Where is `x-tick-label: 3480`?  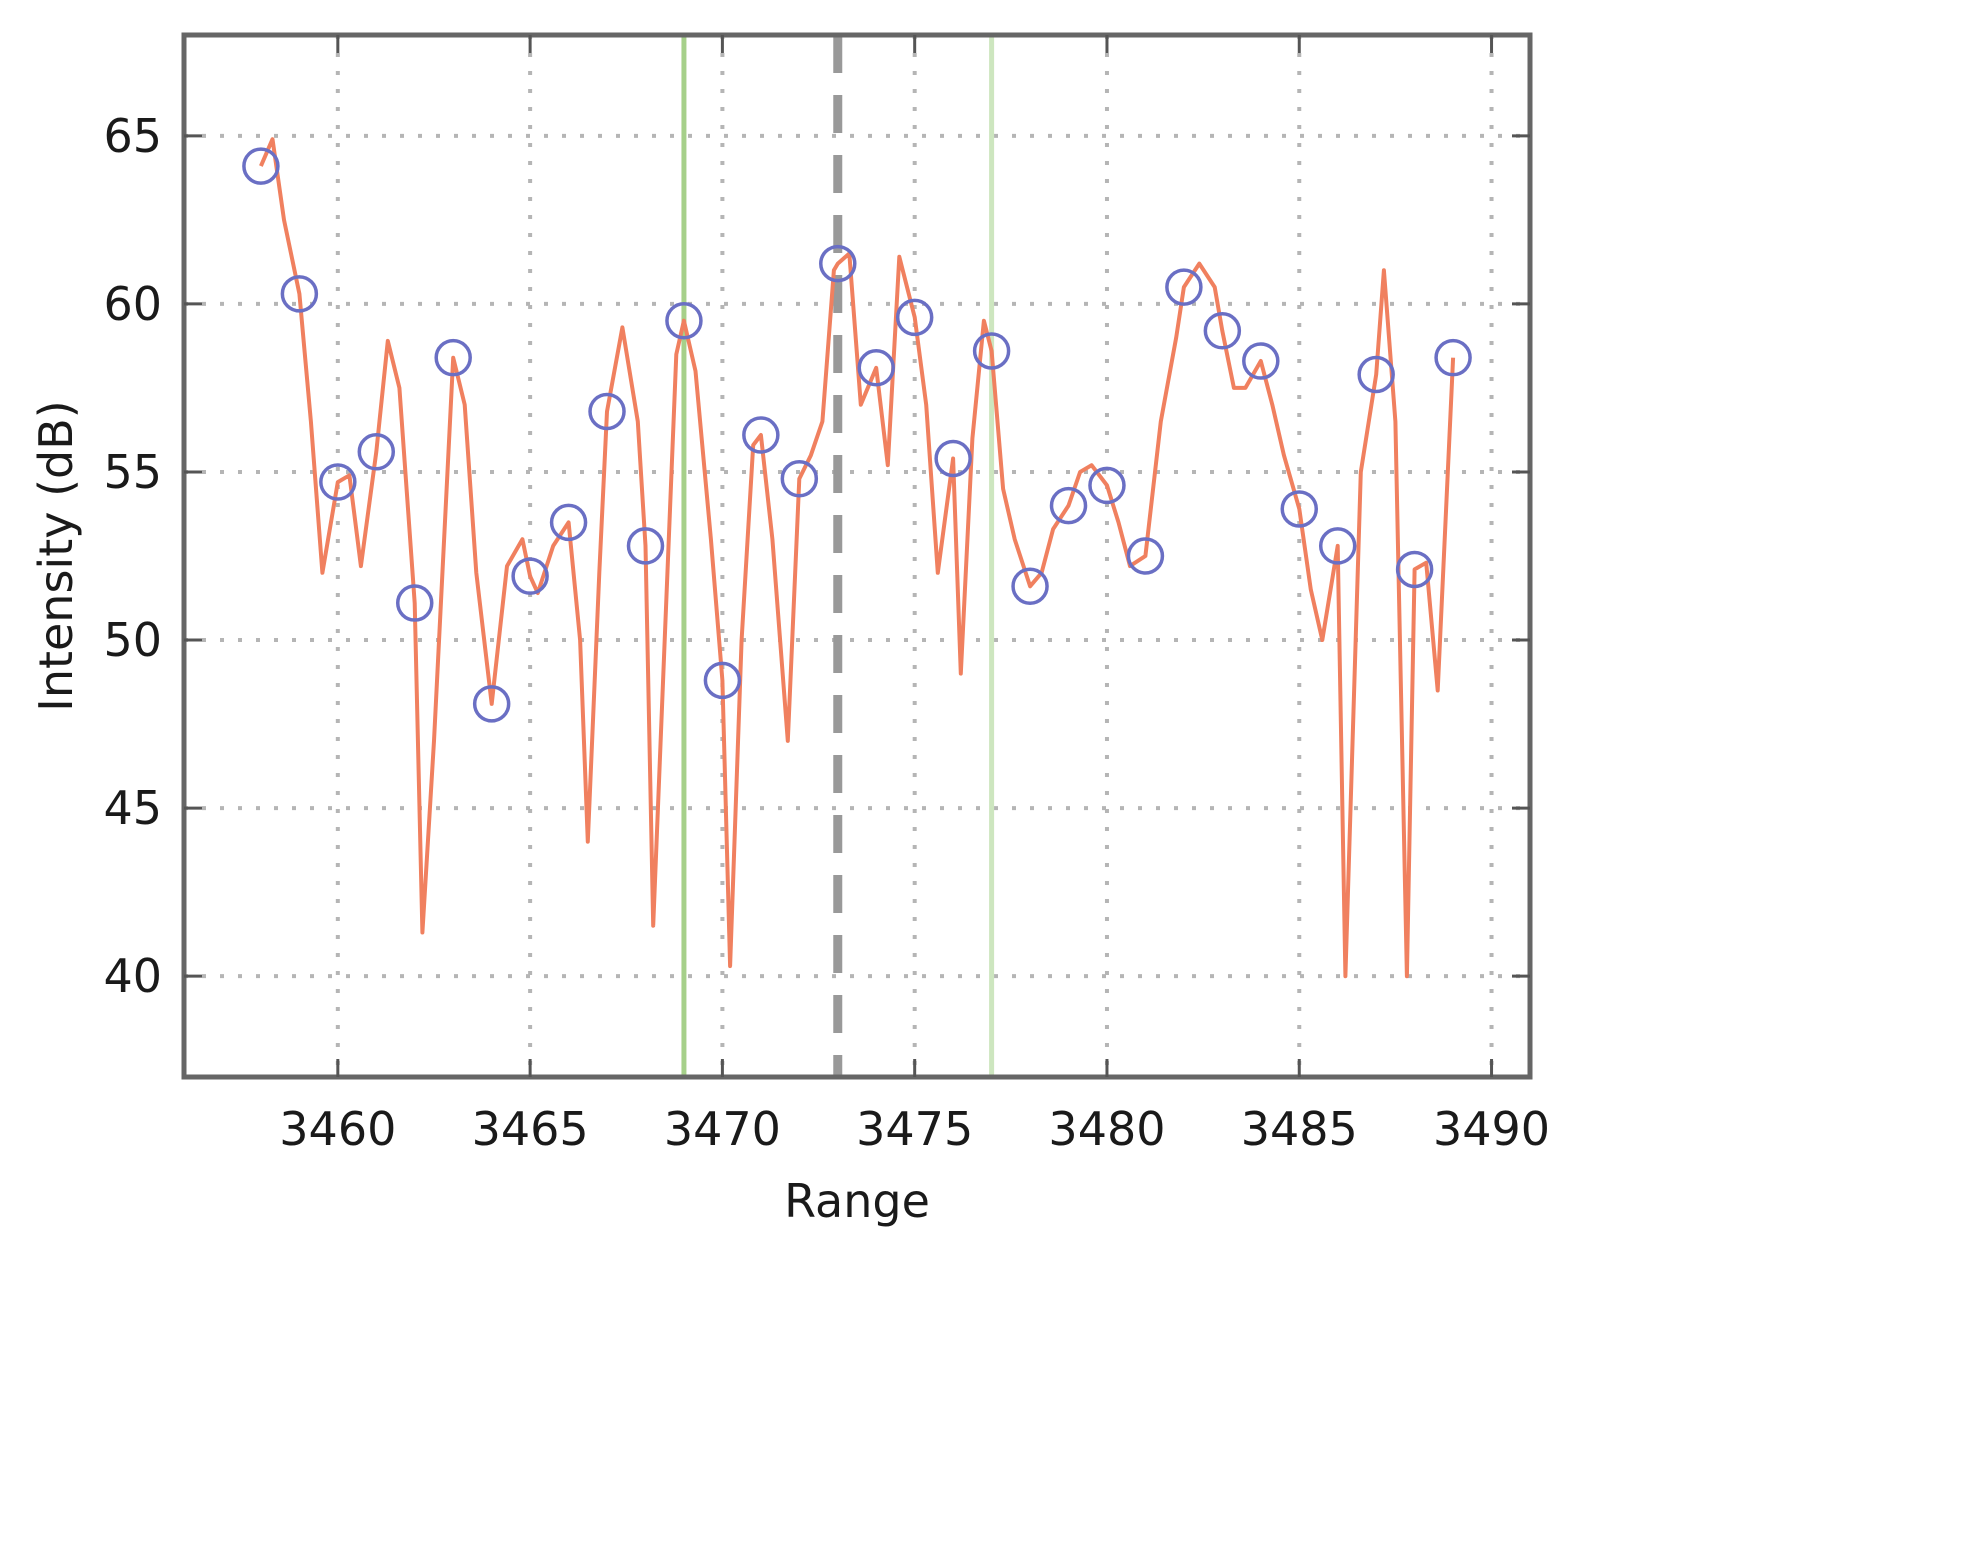
x-tick-label: 3480 is located at coordinates (1106, 1129).